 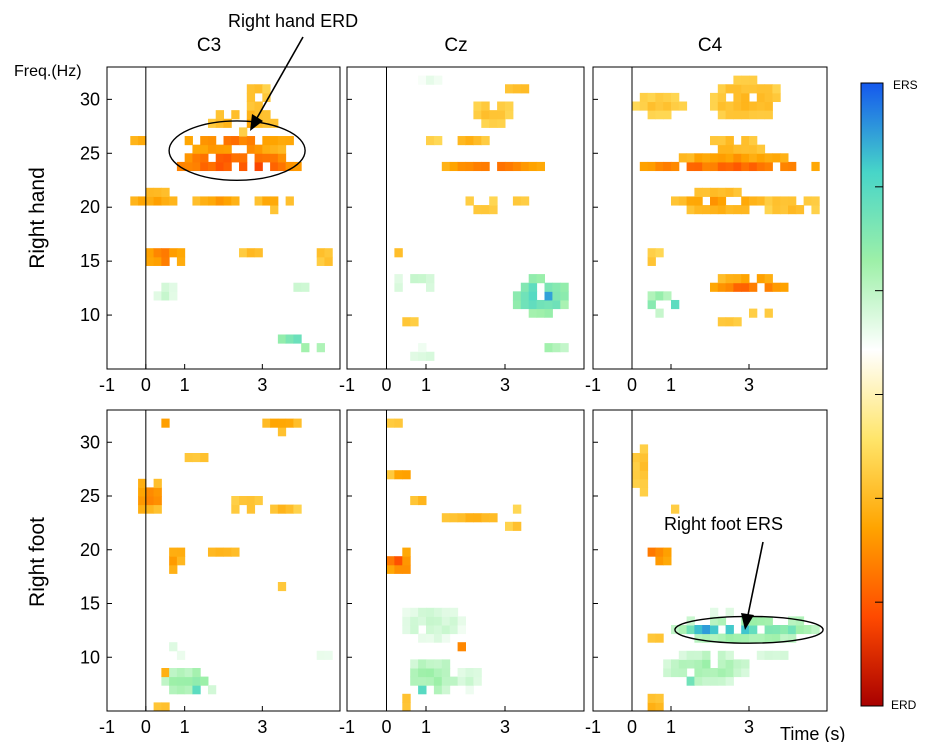 I want to click on y-tick-label: 25, so click(x=90, y=496).